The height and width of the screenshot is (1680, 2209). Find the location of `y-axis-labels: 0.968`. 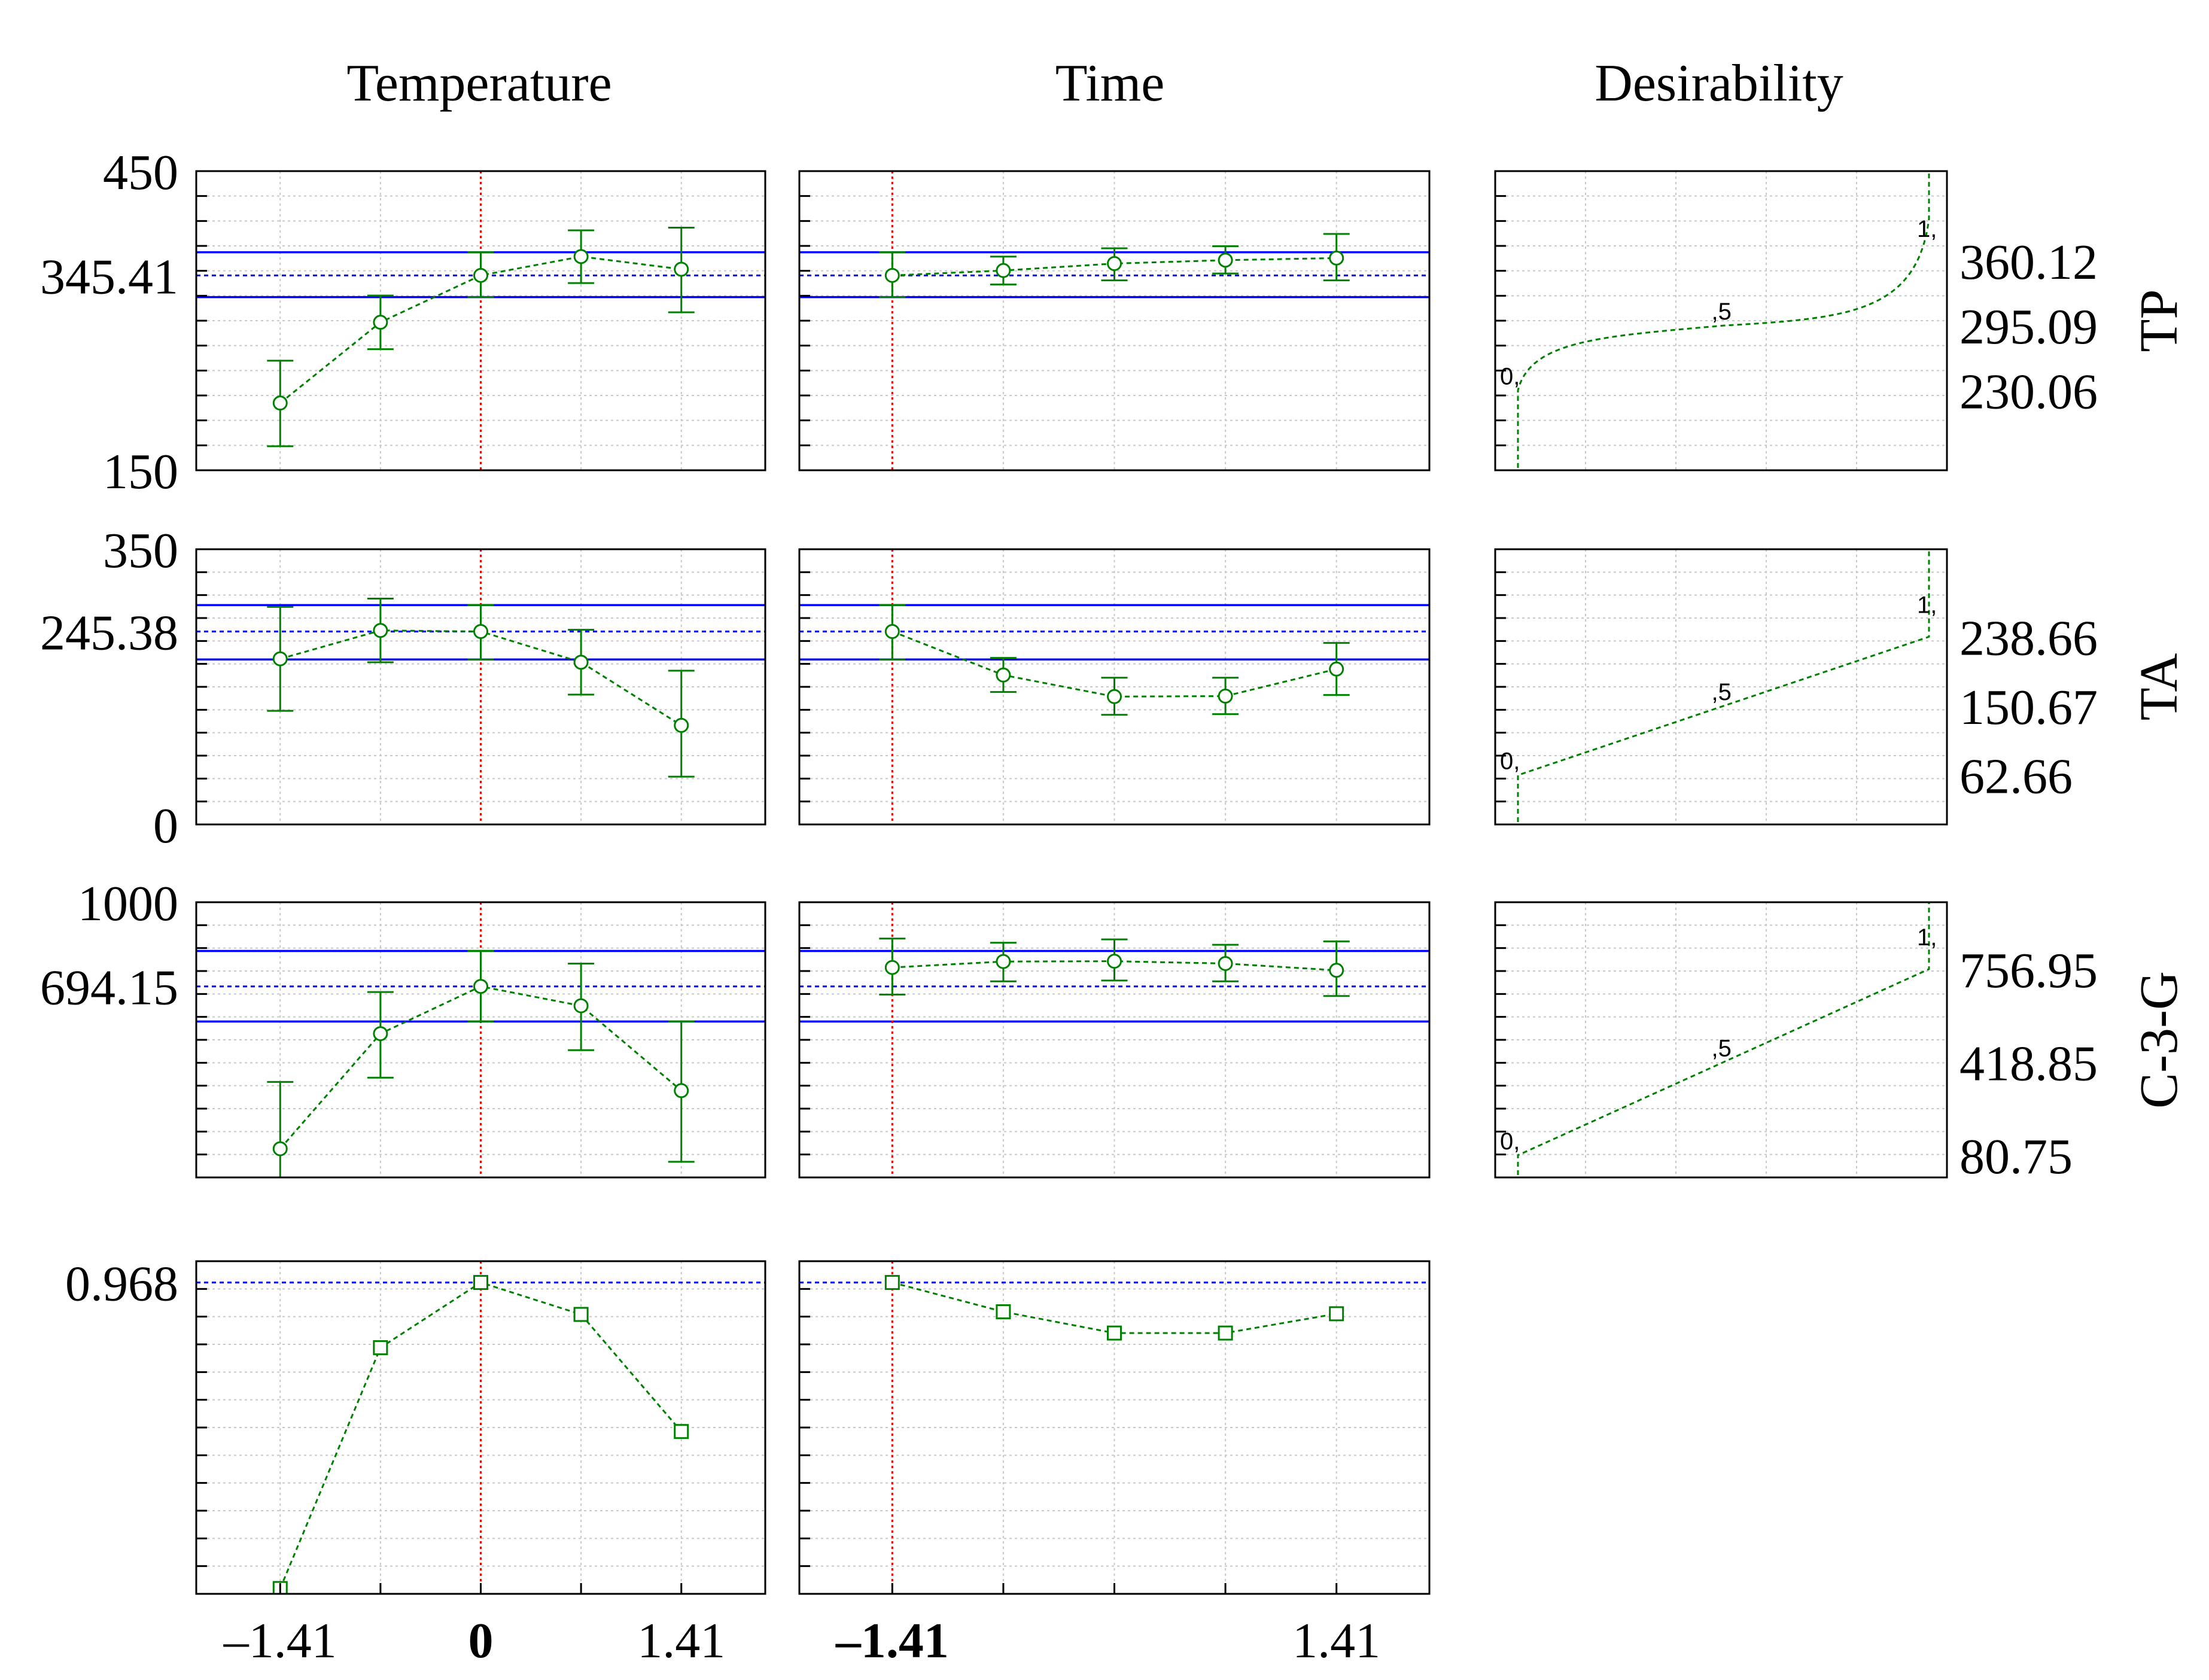

y-axis-labels: 0.968 is located at coordinates (121, 1284).